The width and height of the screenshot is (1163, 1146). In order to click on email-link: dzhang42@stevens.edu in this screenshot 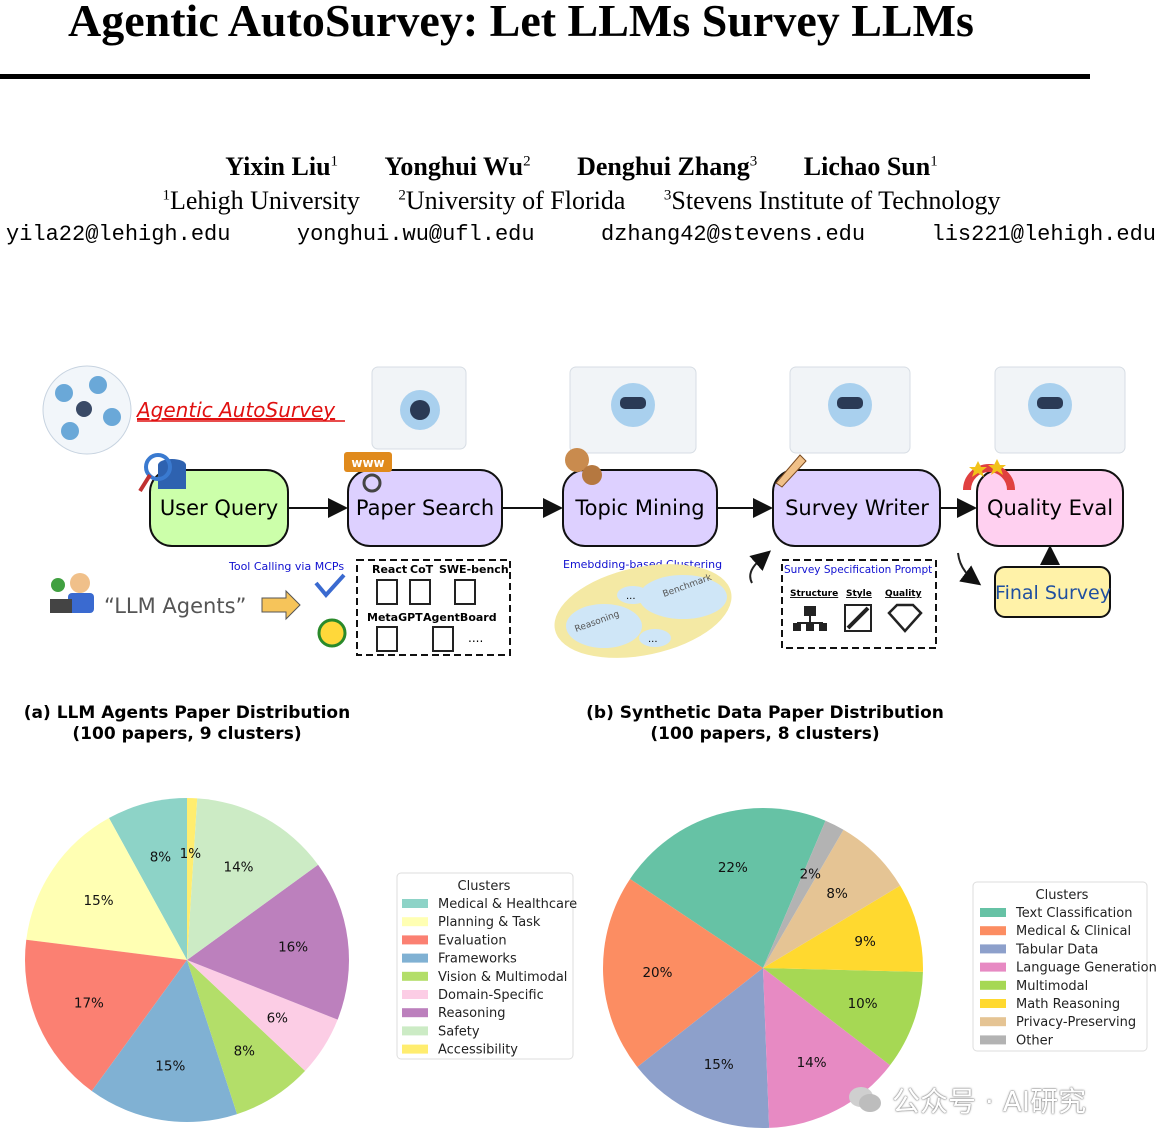, I will do `click(733, 234)`.